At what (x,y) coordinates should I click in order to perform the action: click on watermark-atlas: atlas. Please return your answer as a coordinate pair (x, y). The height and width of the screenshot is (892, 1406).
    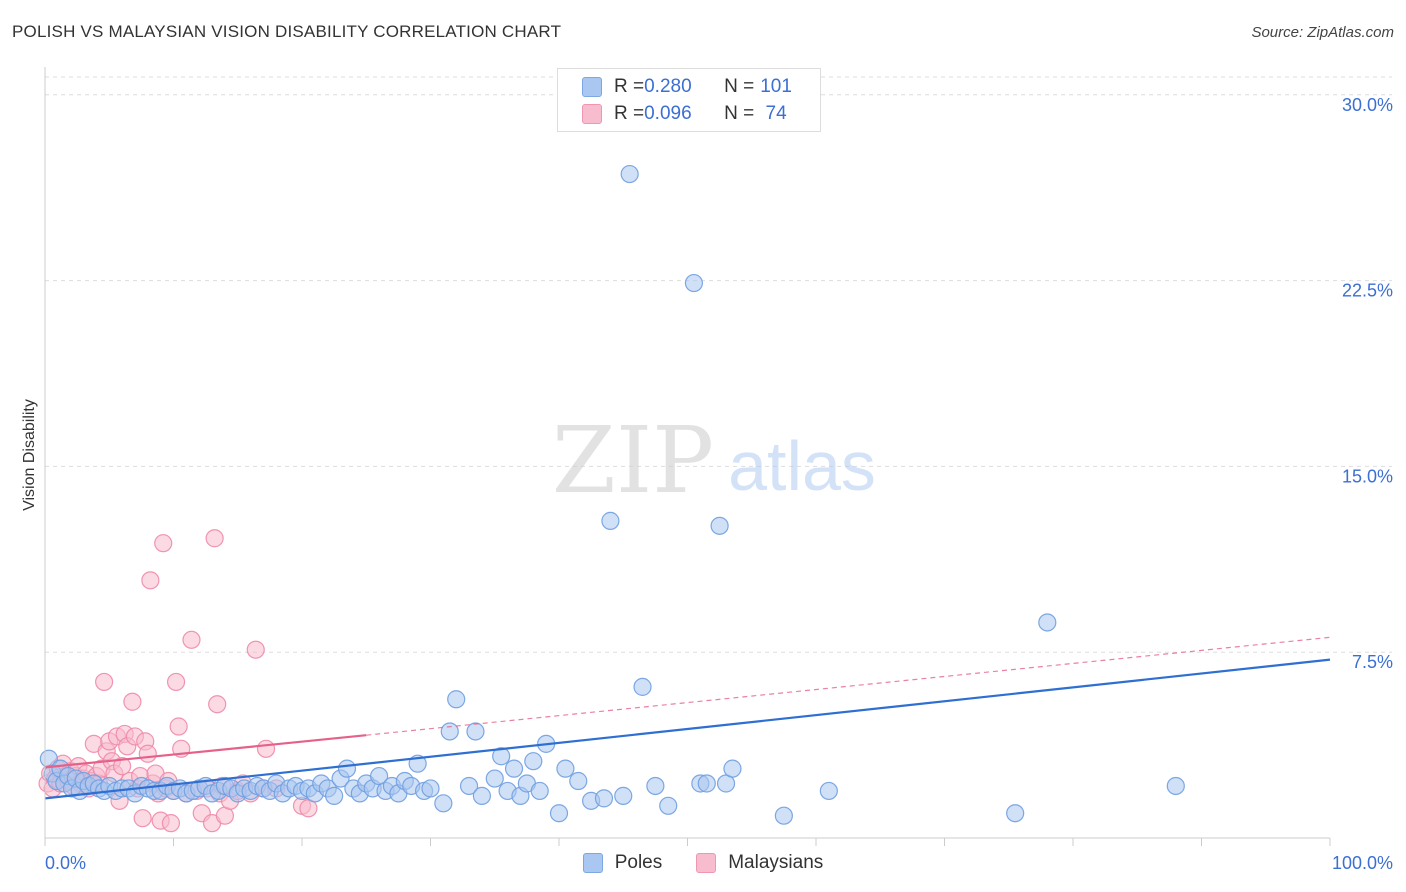
    Looking at the image, I should click on (802, 466).